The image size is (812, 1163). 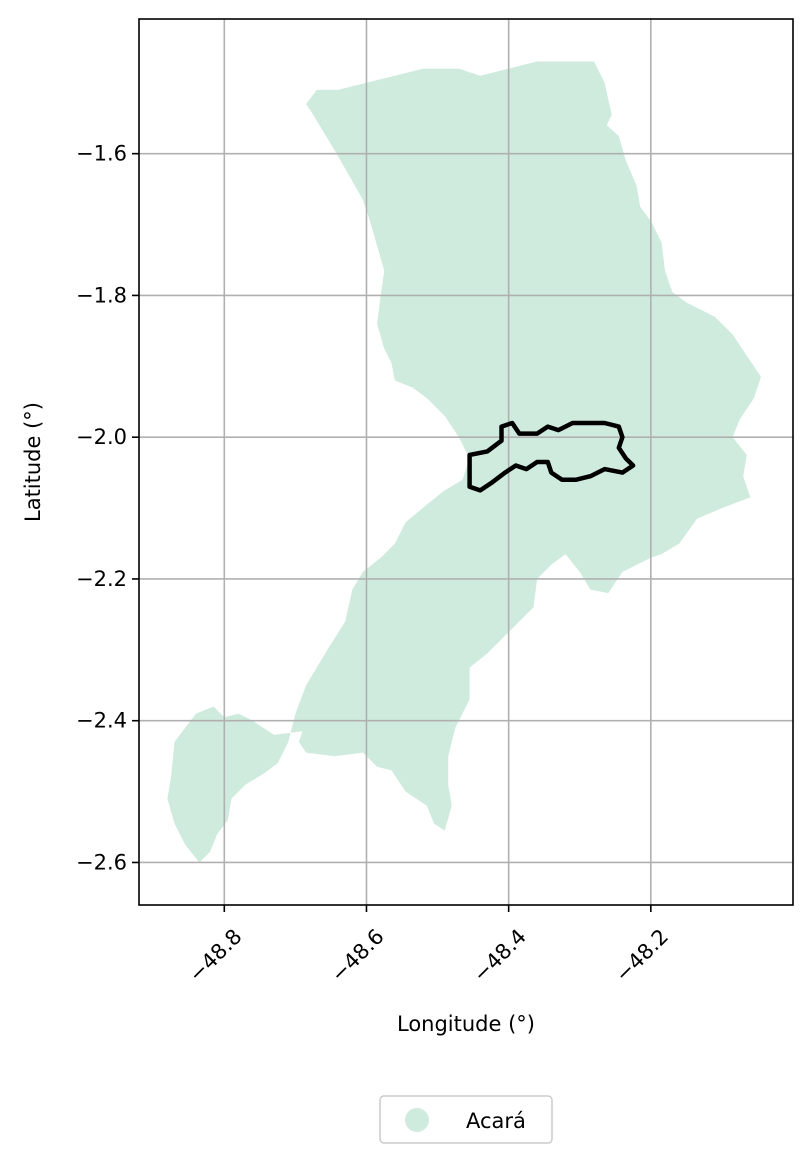 I want to click on highlighted-area-outline, so click(x=551, y=456).